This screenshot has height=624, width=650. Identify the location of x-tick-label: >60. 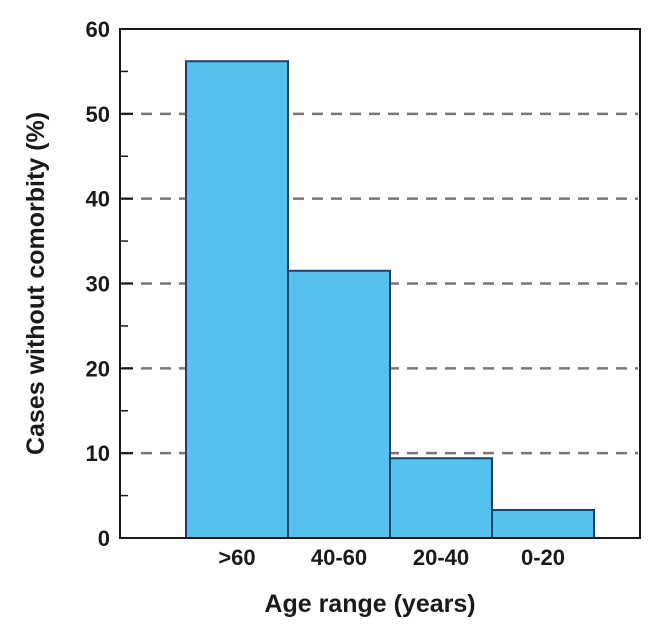
(236, 557).